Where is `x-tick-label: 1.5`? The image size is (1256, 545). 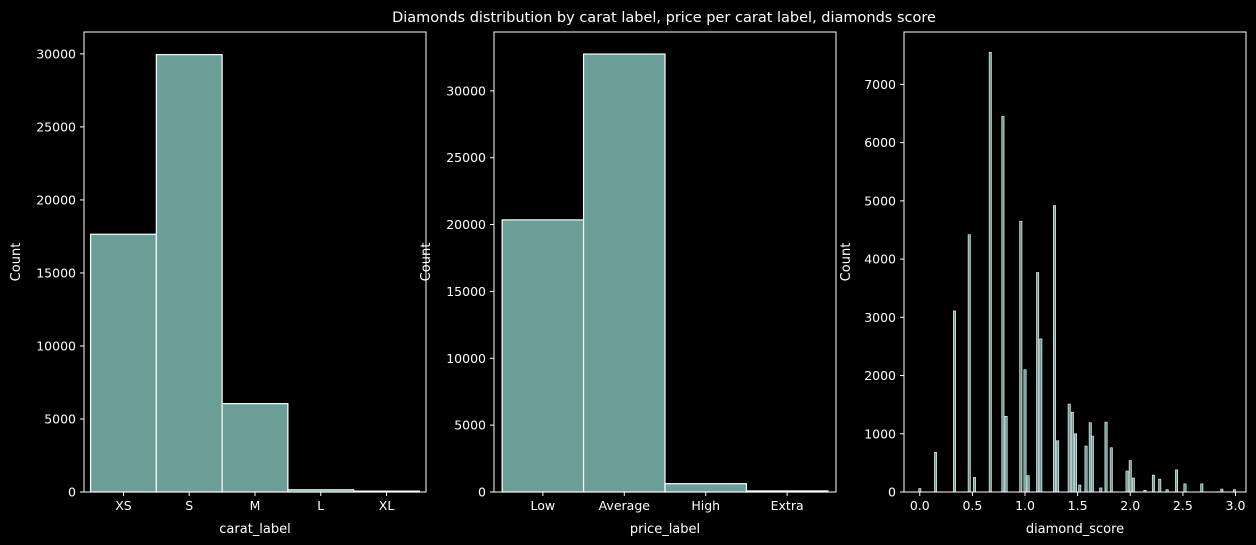 x-tick-label: 1.5 is located at coordinates (1078, 505).